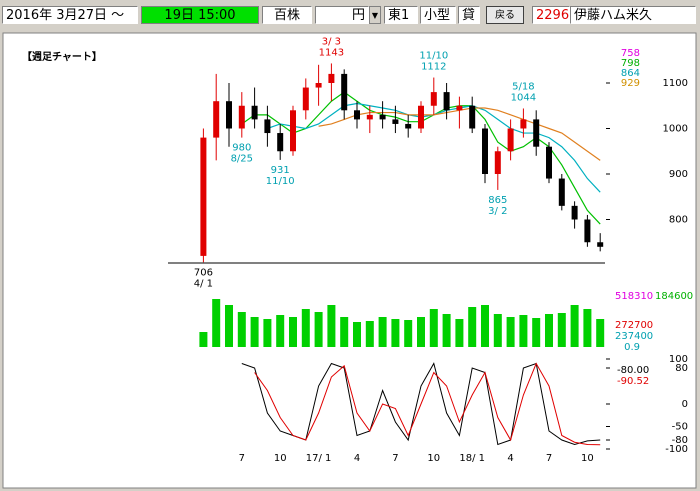  What do you see at coordinates (357, 458) in the screenshot?
I see `x-tick-label: 4` at bounding box center [357, 458].